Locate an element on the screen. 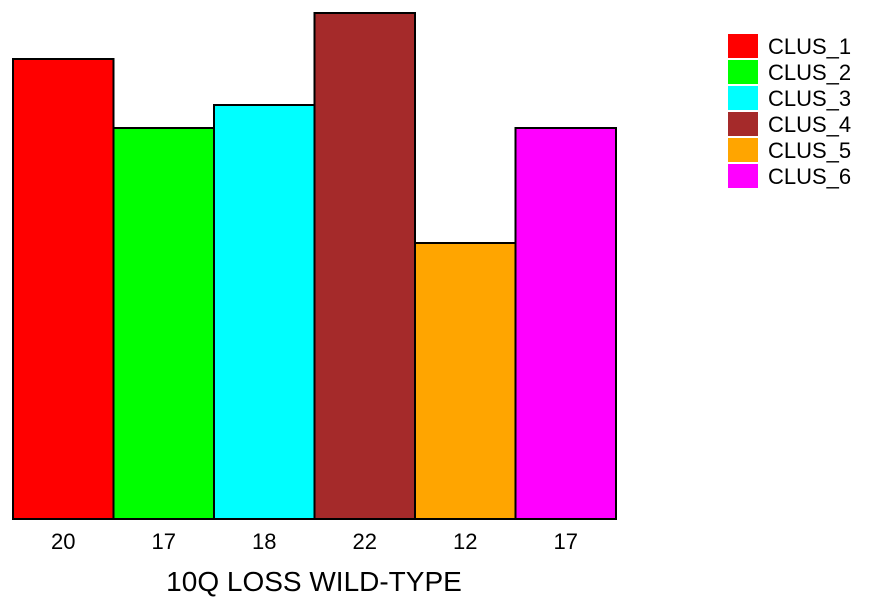 The width and height of the screenshot is (888, 602). x-axis-label: 10Q LOSS WILD-TYPE is located at coordinates (314, 581).